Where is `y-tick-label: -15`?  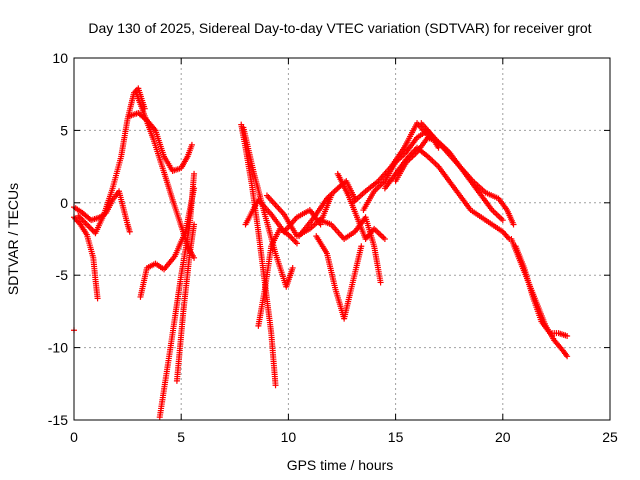
y-tick-label: -15 is located at coordinates (58, 420).